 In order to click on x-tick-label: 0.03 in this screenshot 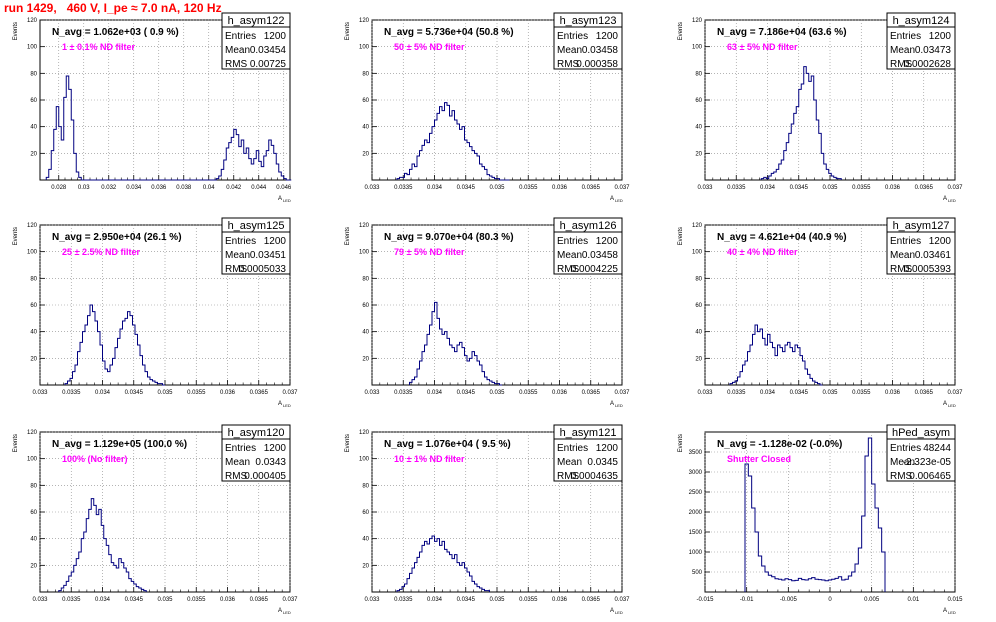, I will do `click(84, 188)`.